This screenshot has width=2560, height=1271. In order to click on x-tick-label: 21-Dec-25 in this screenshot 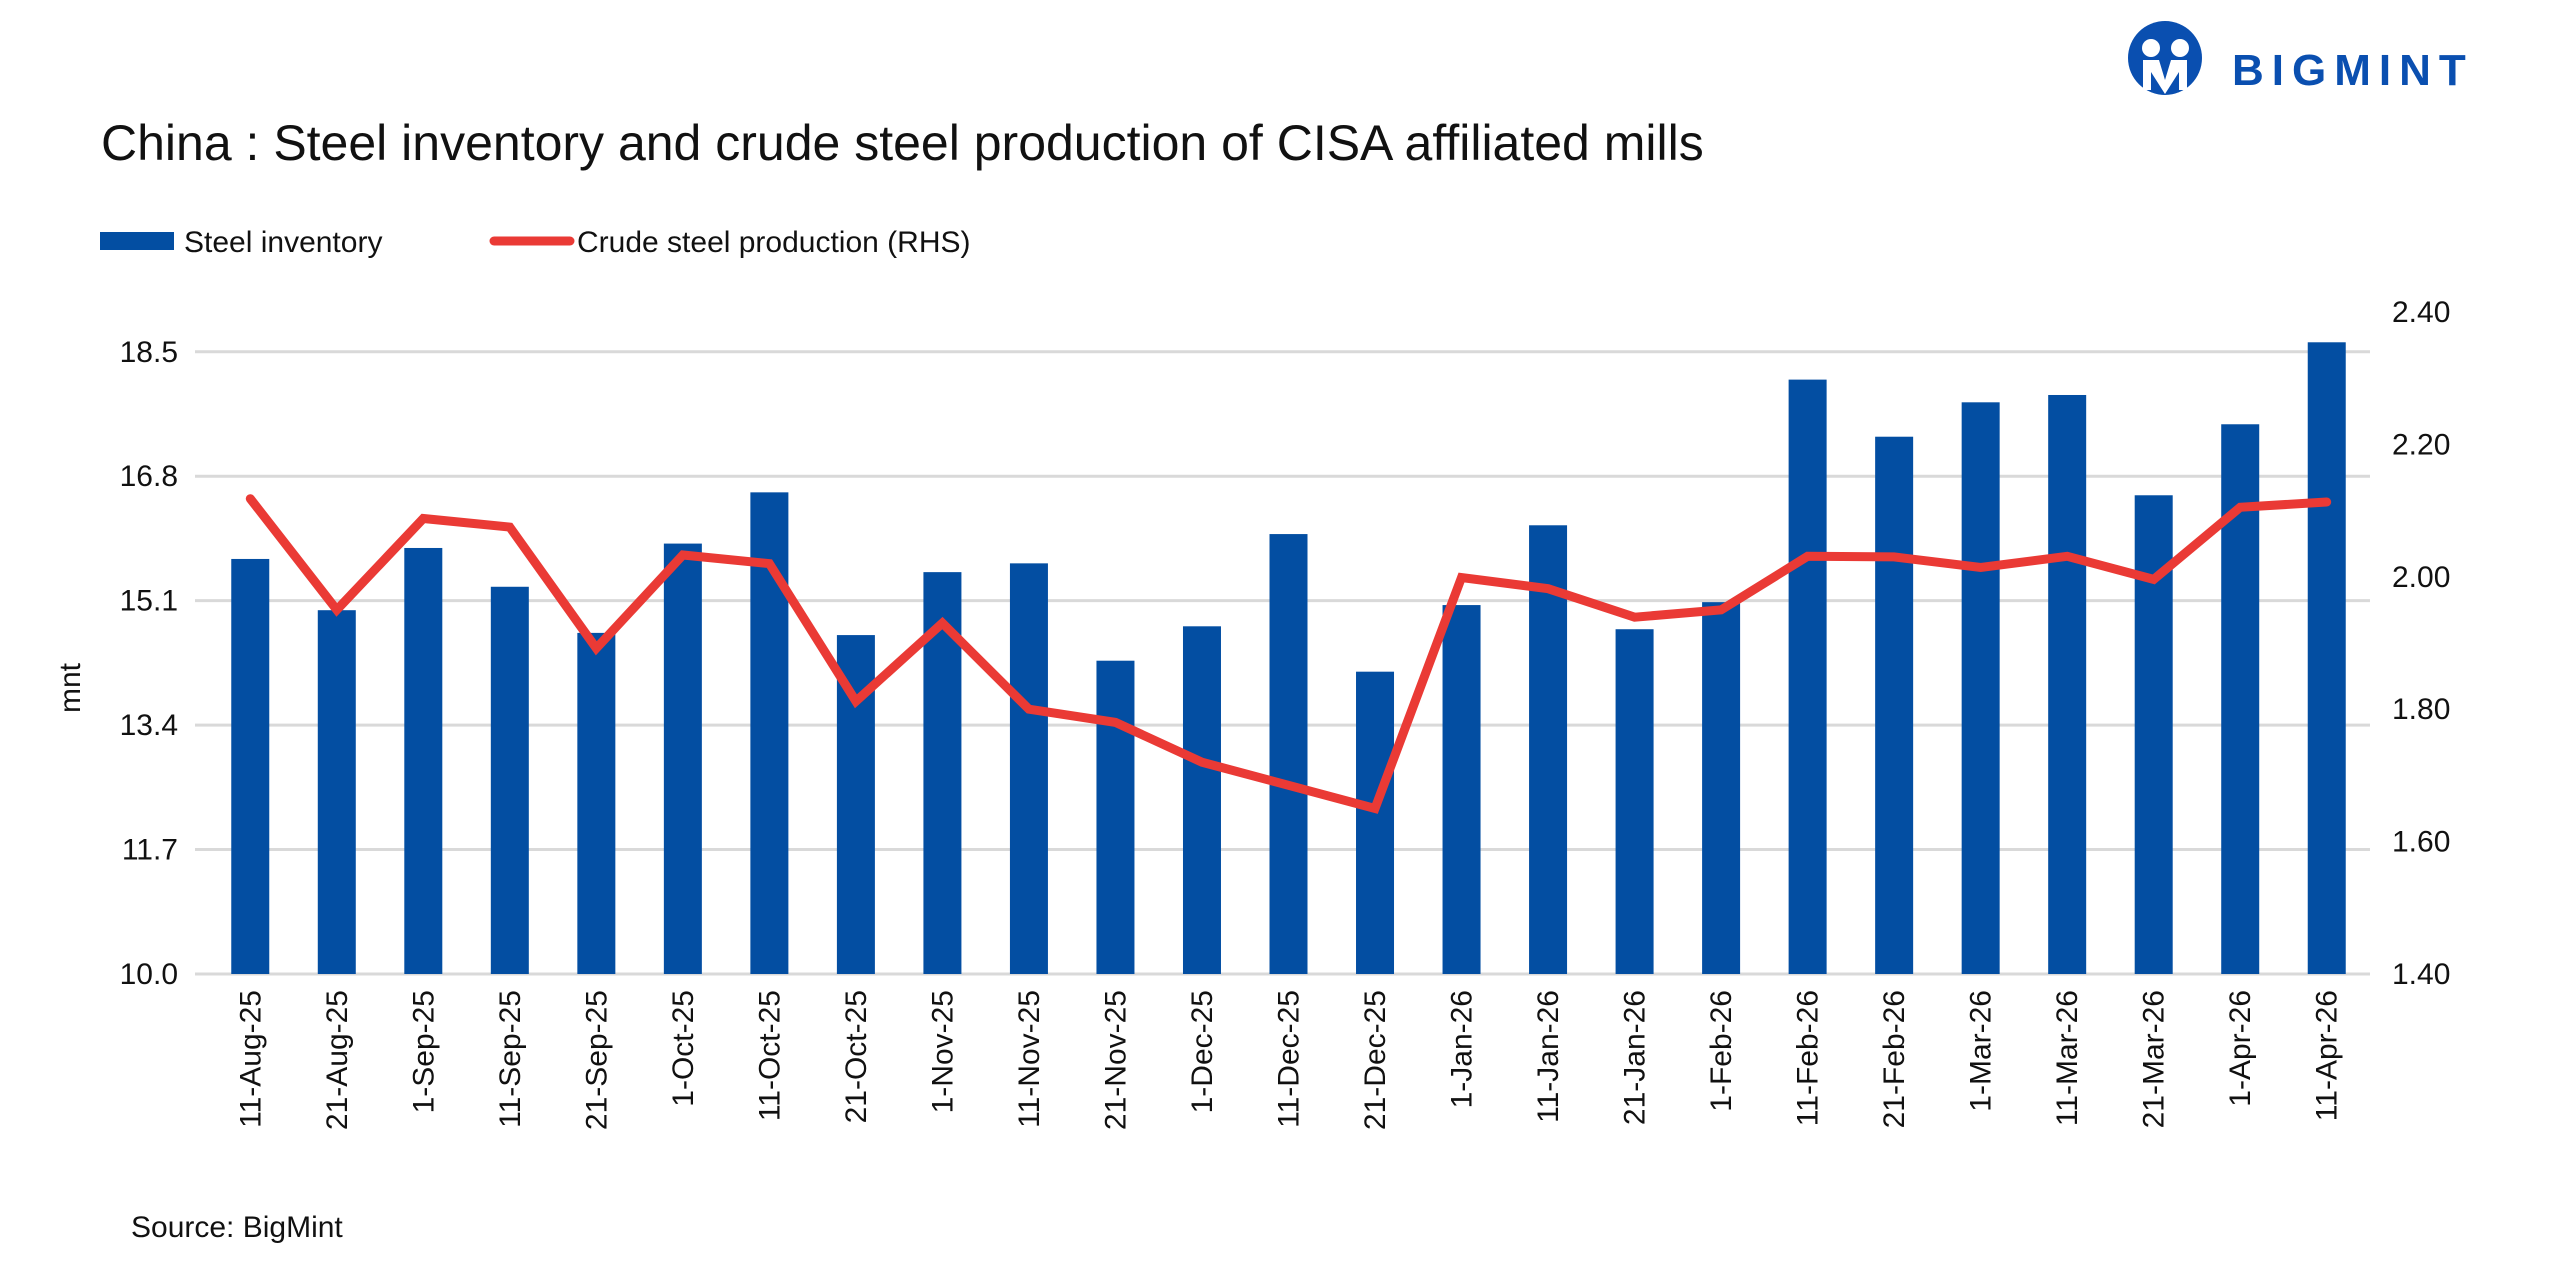, I will do `click(1375, 1060)`.